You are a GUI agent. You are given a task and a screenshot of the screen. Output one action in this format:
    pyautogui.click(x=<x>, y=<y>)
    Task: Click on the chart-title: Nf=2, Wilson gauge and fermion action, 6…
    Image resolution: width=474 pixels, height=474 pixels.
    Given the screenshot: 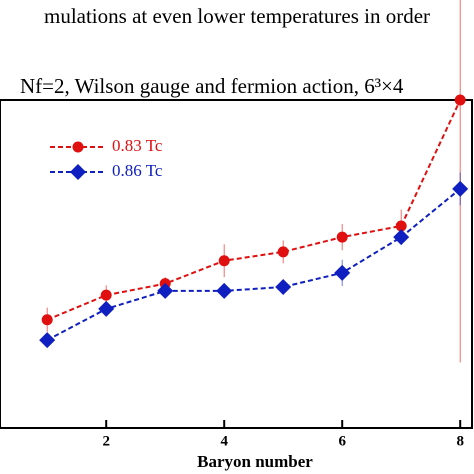 What is the action you would take?
    pyautogui.click(x=212, y=86)
    